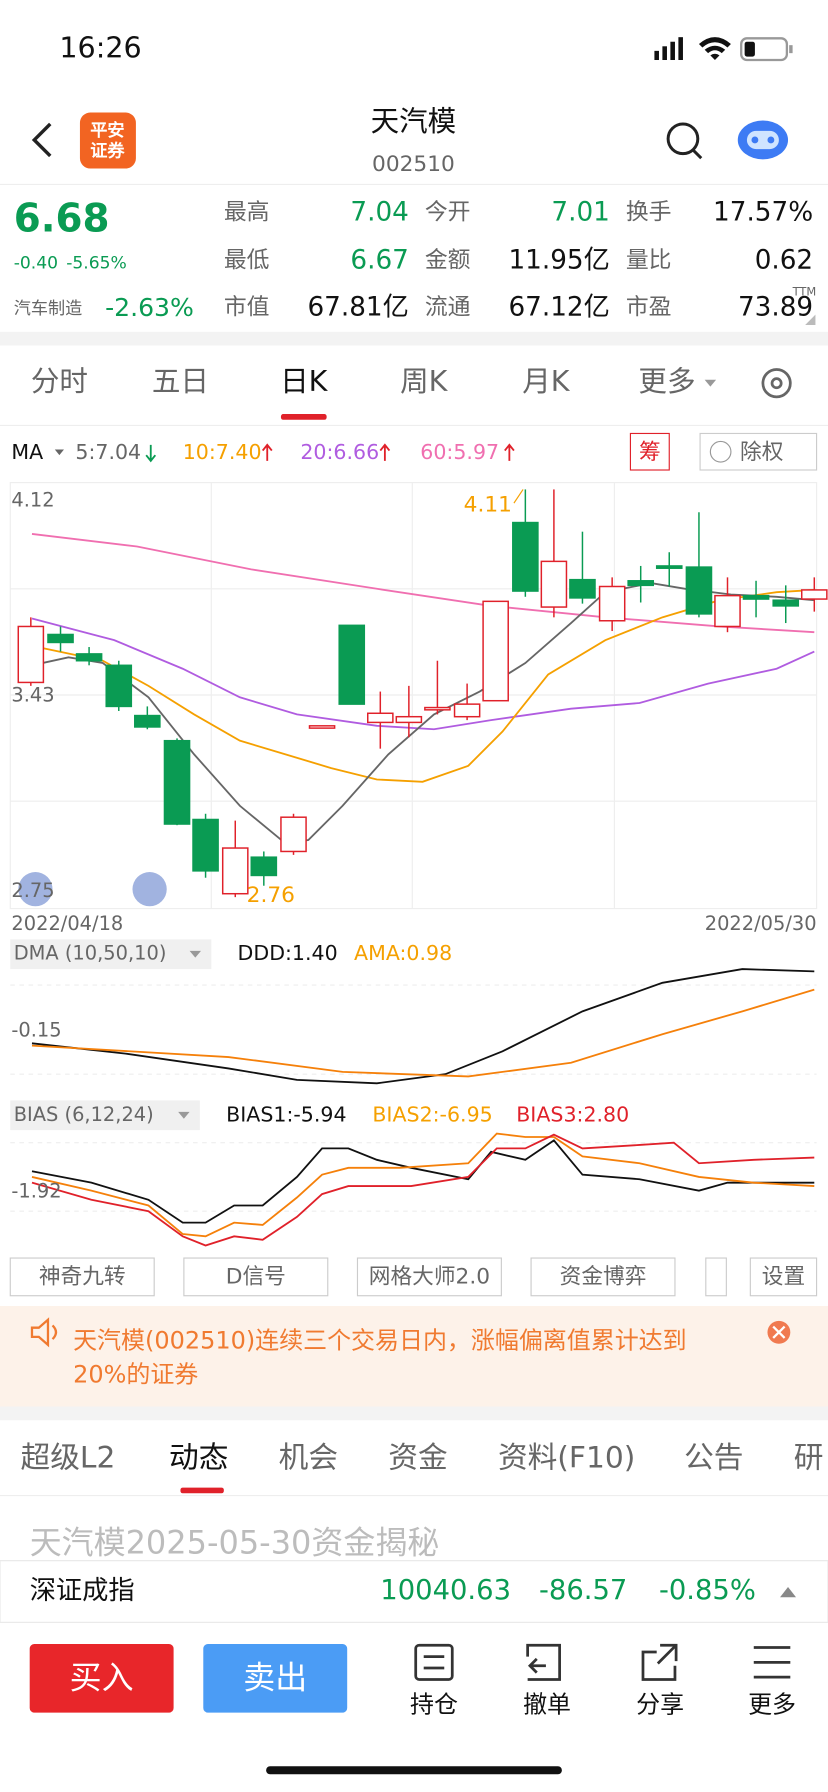 This screenshot has width=828, height=1792. What do you see at coordinates (720, 451) in the screenshot?
I see `info-icon` at bounding box center [720, 451].